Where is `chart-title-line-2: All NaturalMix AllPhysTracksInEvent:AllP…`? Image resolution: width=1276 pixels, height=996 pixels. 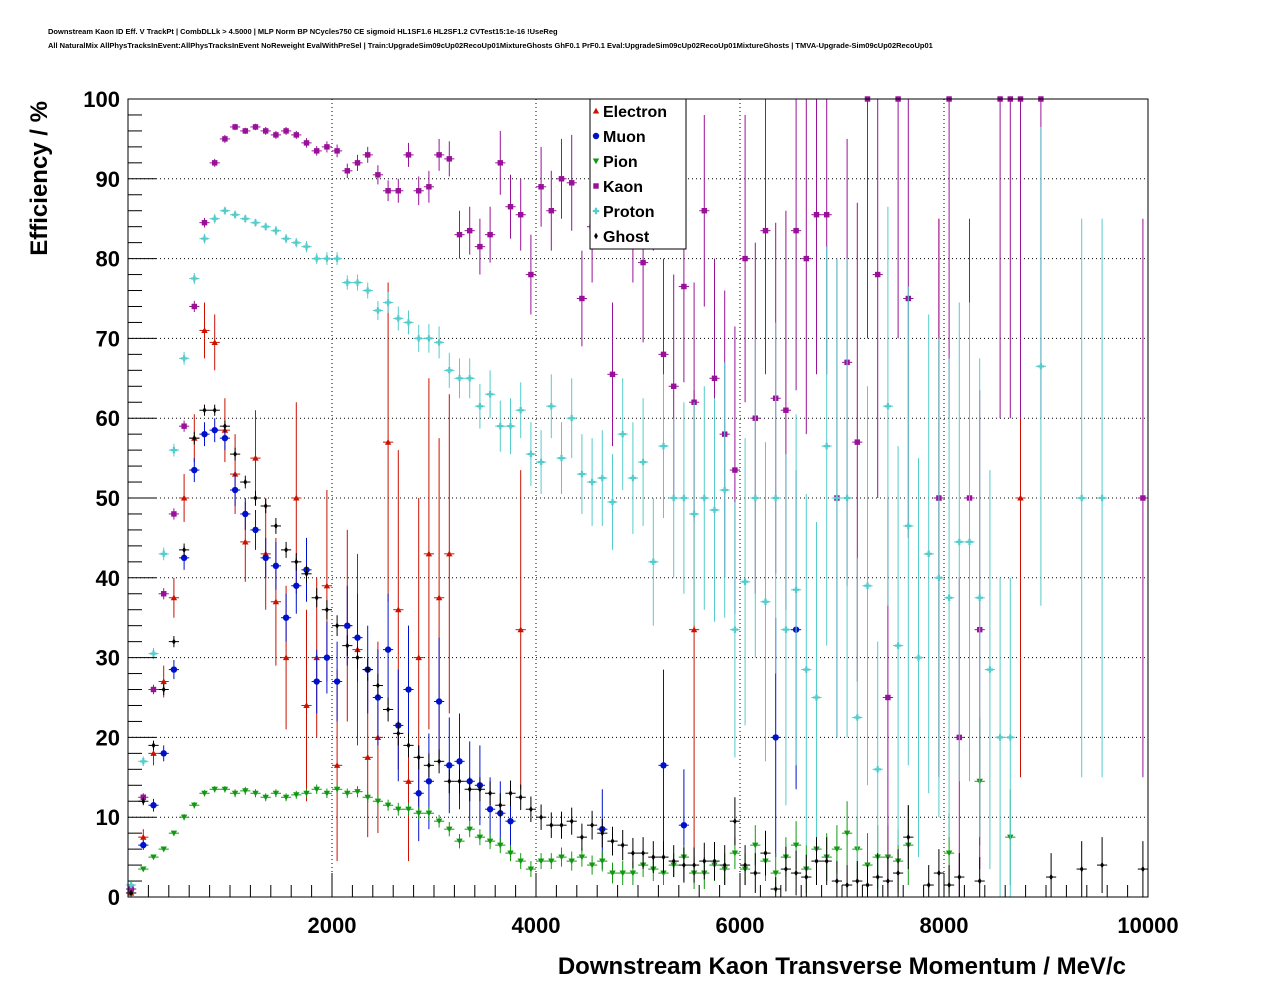 chart-title-line-2: All NaturalMix AllPhysTracksInEvent:AllP… is located at coordinates (490, 45).